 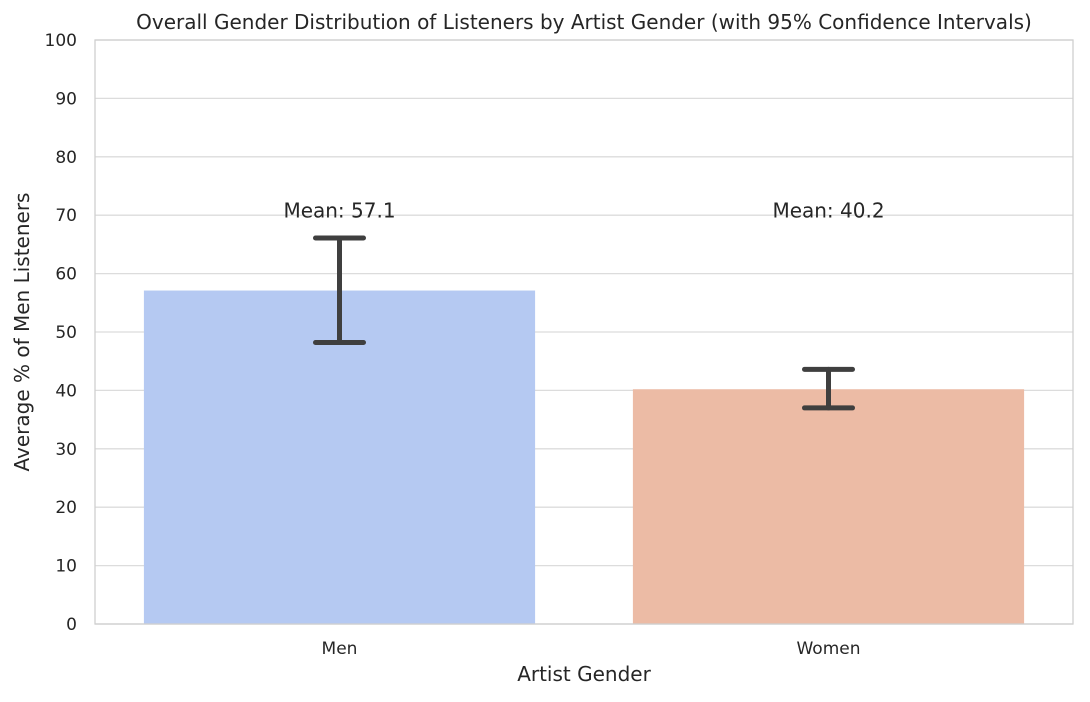 What do you see at coordinates (66, 216) in the screenshot?
I see `y-tick-label: 70` at bounding box center [66, 216].